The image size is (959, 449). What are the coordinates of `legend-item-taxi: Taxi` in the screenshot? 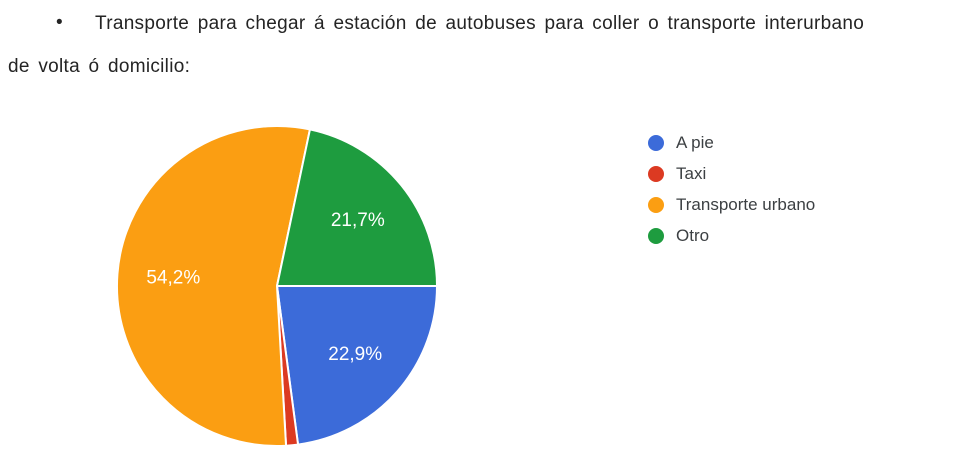 It's located at (731, 173).